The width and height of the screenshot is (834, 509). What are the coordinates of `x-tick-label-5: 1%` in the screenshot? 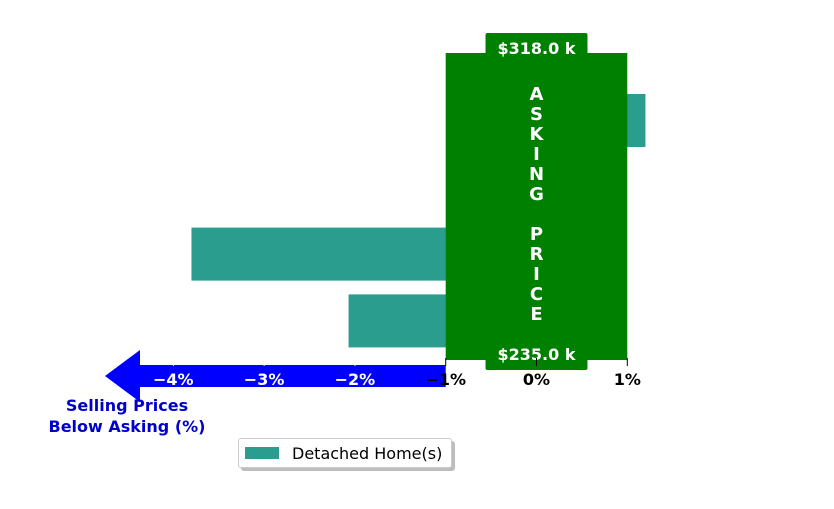 It's located at (627, 379).